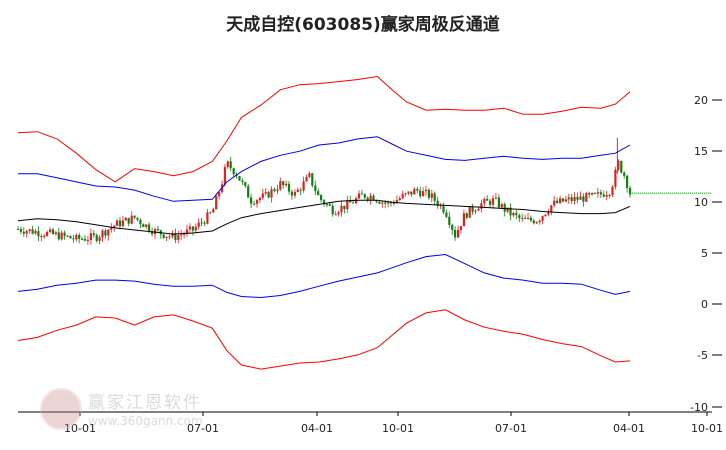 The image size is (726, 450). Describe the element at coordinates (145, 403) in the screenshot. I see `watermark-name: 赢家江恩软件` at that location.